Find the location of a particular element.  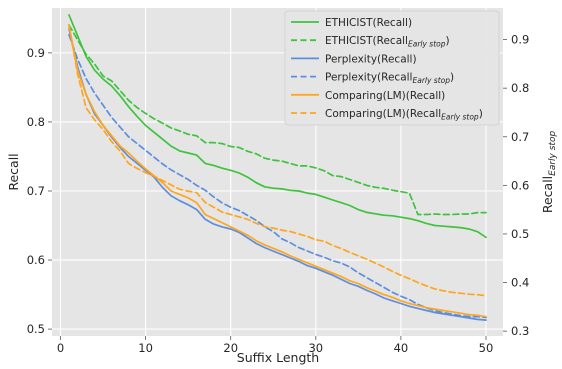

x-tick-label: 40 is located at coordinates (401, 348).